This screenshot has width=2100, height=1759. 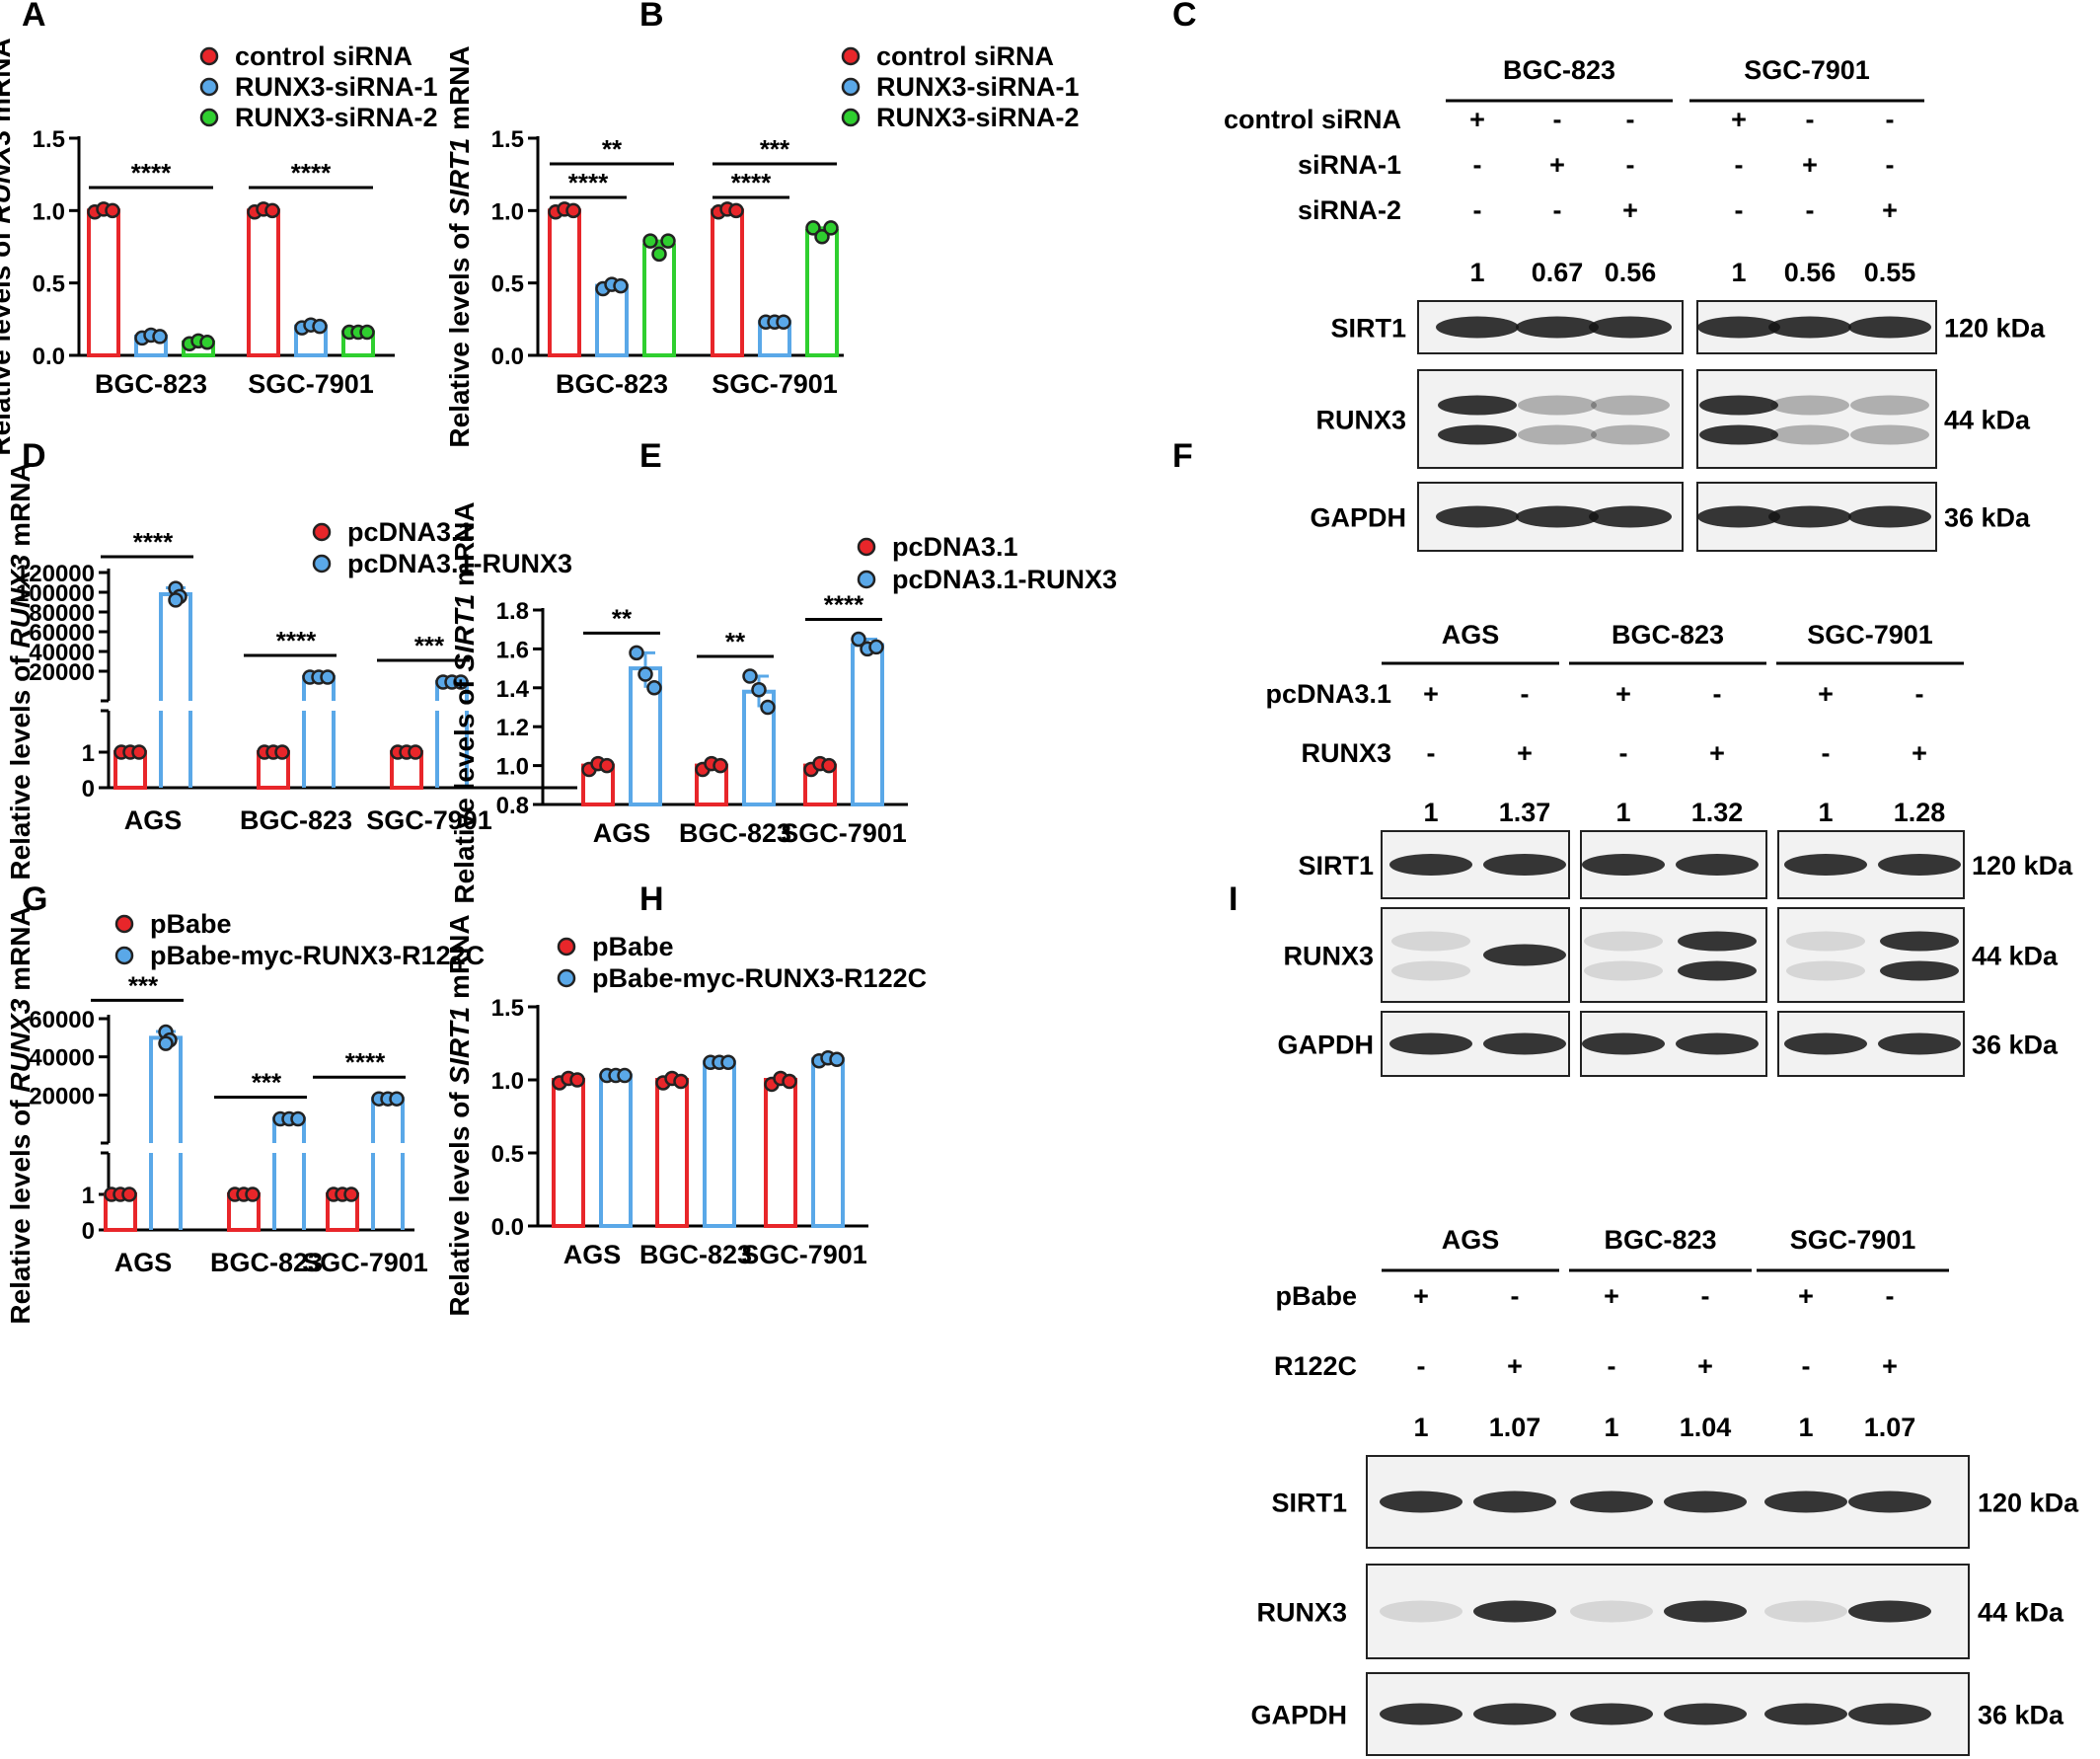 What do you see at coordinates (1660, 1240) in the screenshot?
I see `blot-group-label: BGC-823` at bounding box center [1660, 1240].